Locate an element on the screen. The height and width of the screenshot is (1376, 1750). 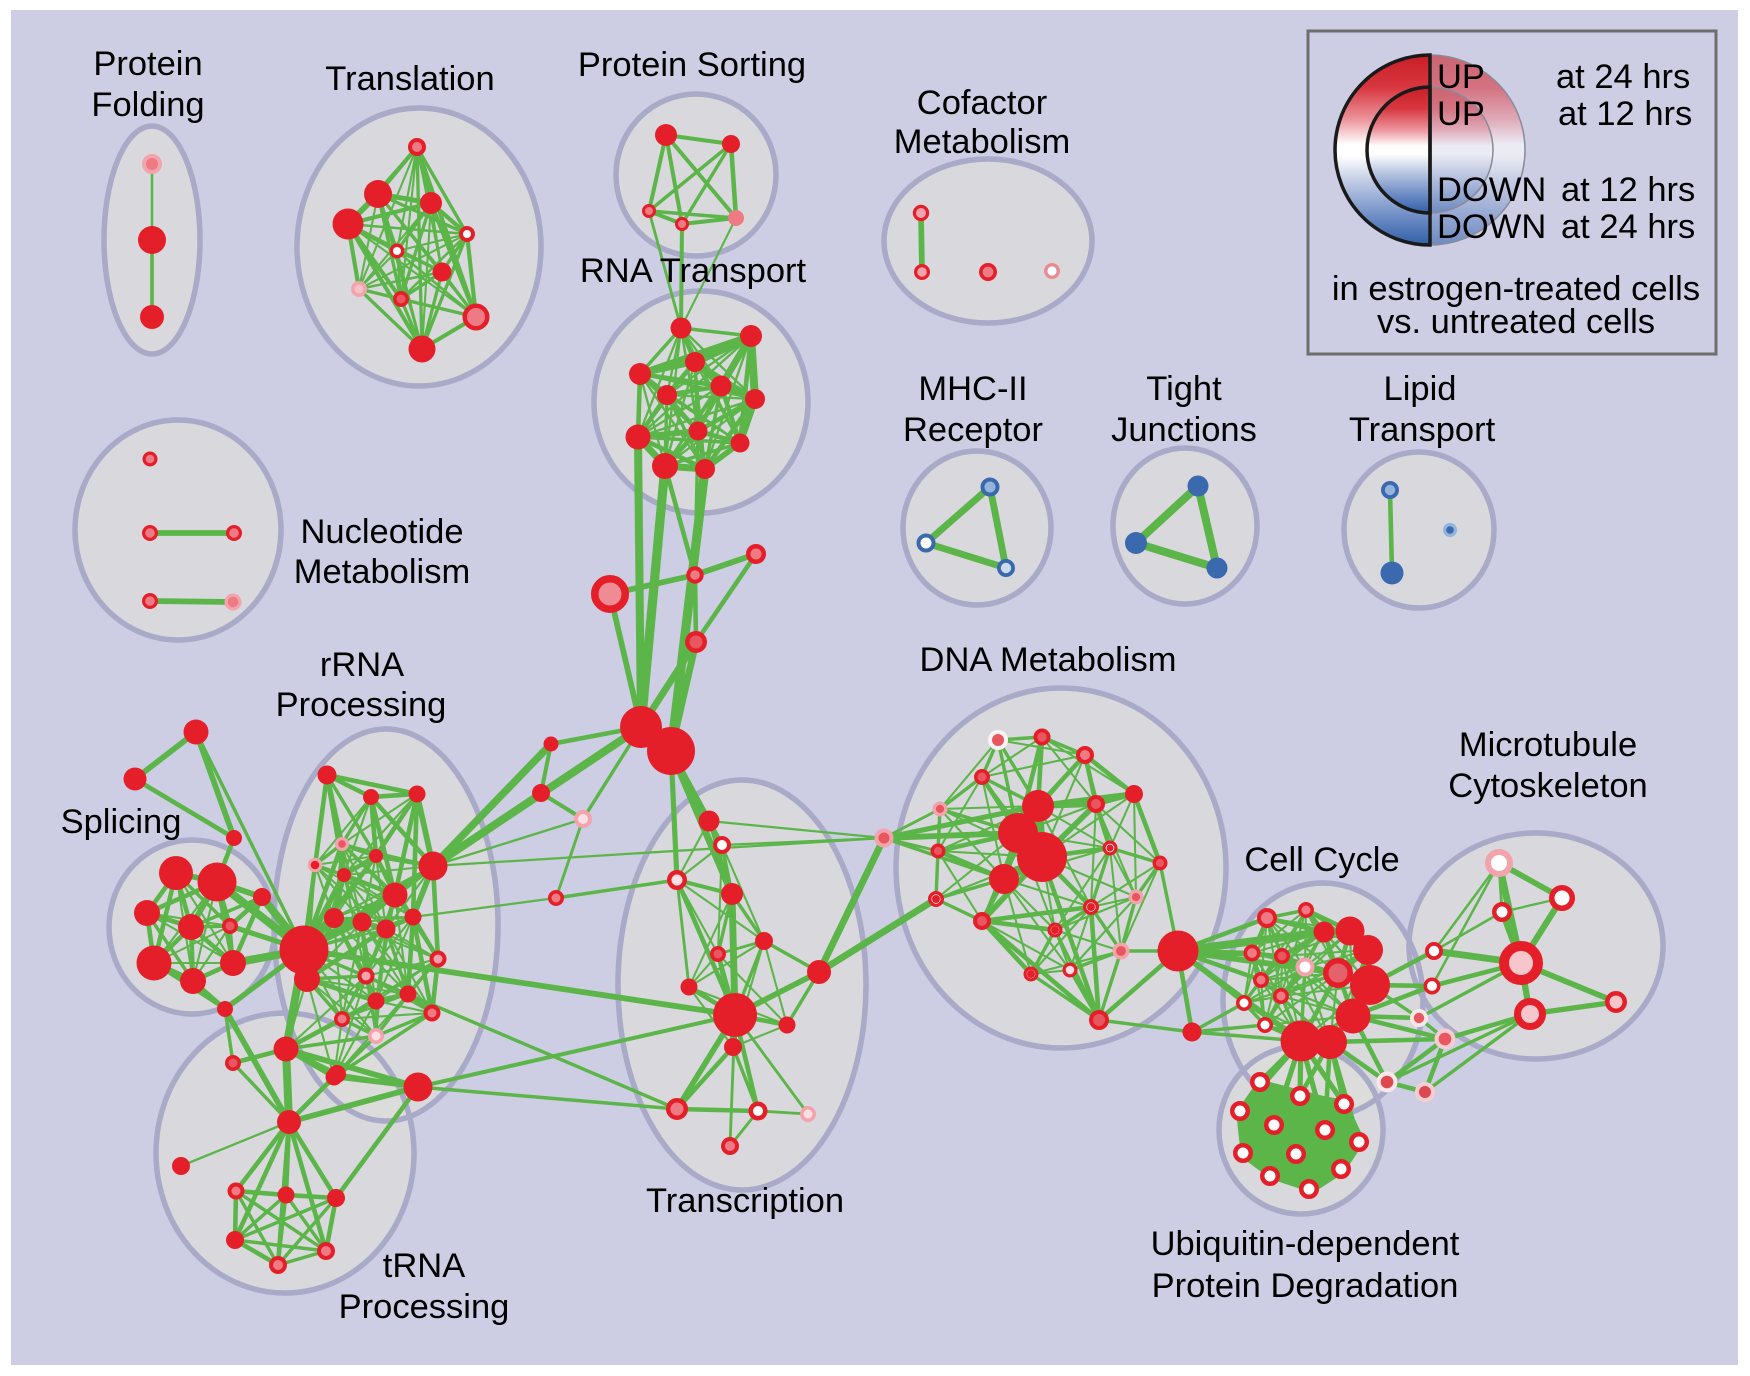
svg-text: tRNA is located at coordinates (424, 1266).